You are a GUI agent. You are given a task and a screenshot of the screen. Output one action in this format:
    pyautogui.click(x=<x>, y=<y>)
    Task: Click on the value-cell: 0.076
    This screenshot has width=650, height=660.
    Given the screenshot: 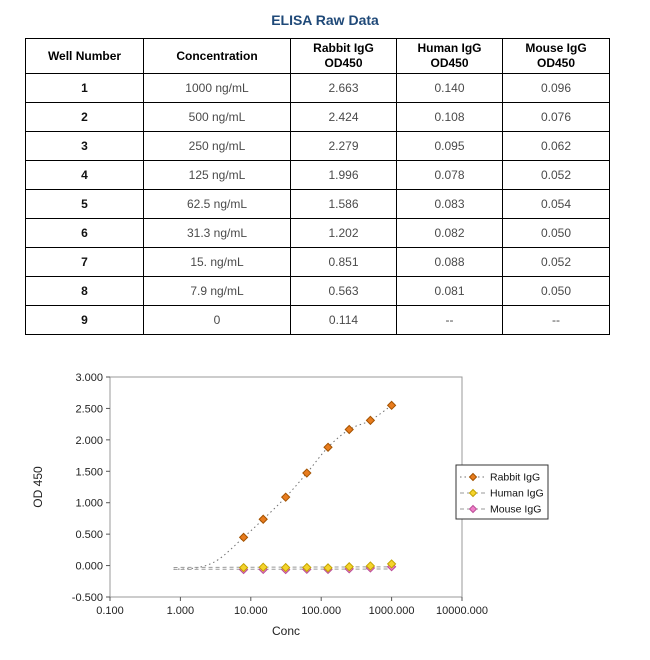 What is the action you would take?
    pyautogui.click(x=556, y=117)
    